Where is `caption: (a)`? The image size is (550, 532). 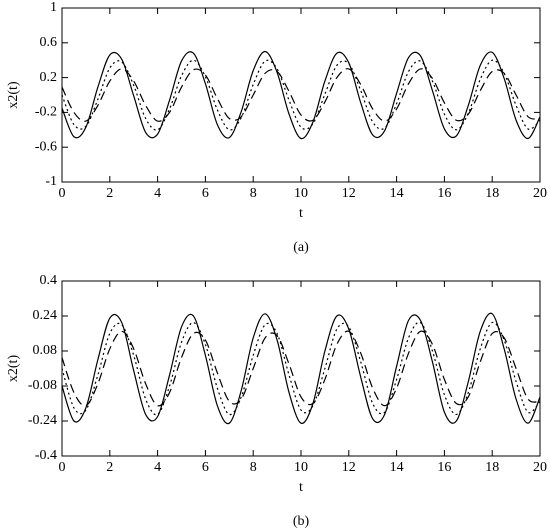 caption: (a) is located at coordinates (301, 247).